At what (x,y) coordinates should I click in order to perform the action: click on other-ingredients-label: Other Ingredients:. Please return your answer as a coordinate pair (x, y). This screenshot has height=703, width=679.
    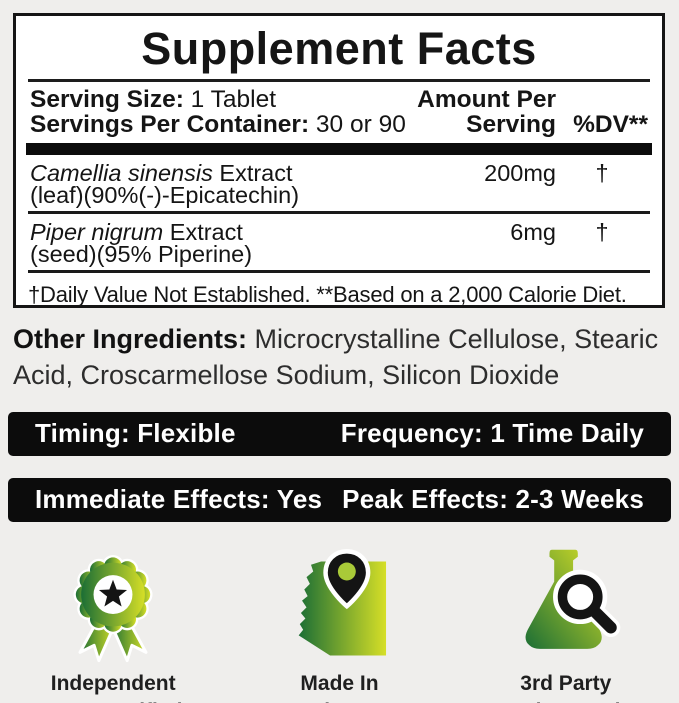
    Looking at the image, I should click on (130, 339).